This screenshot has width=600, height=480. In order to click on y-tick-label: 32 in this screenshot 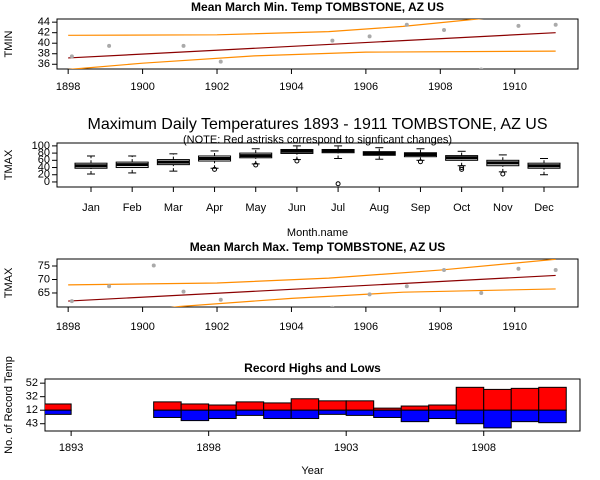, I will do `click(32, 397)`.